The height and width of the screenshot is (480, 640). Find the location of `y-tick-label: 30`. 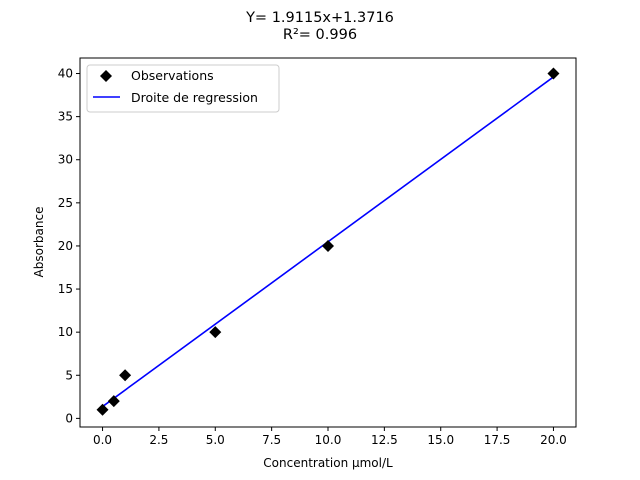

y-tick-label: 30 is located at coordinates (65, 160).